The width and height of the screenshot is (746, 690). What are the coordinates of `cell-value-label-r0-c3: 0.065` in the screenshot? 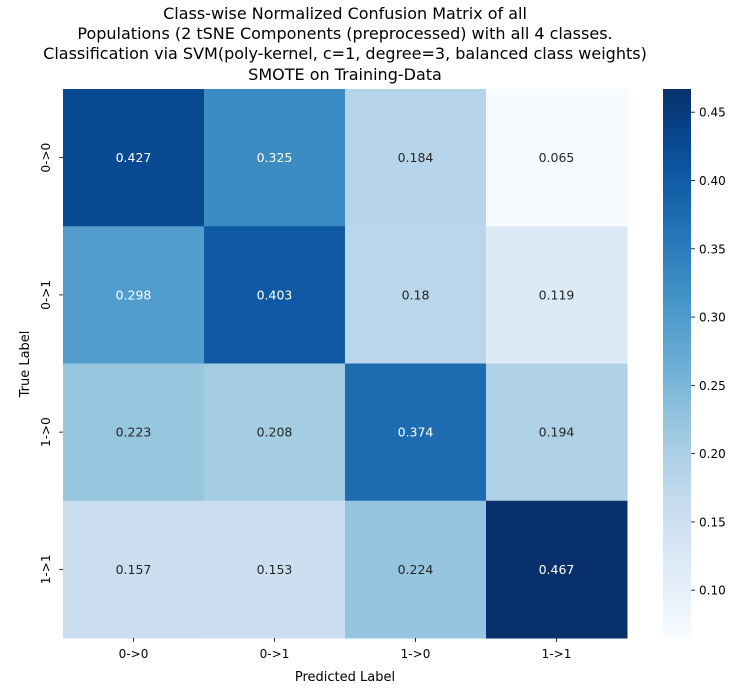 It's located at (557, 157).